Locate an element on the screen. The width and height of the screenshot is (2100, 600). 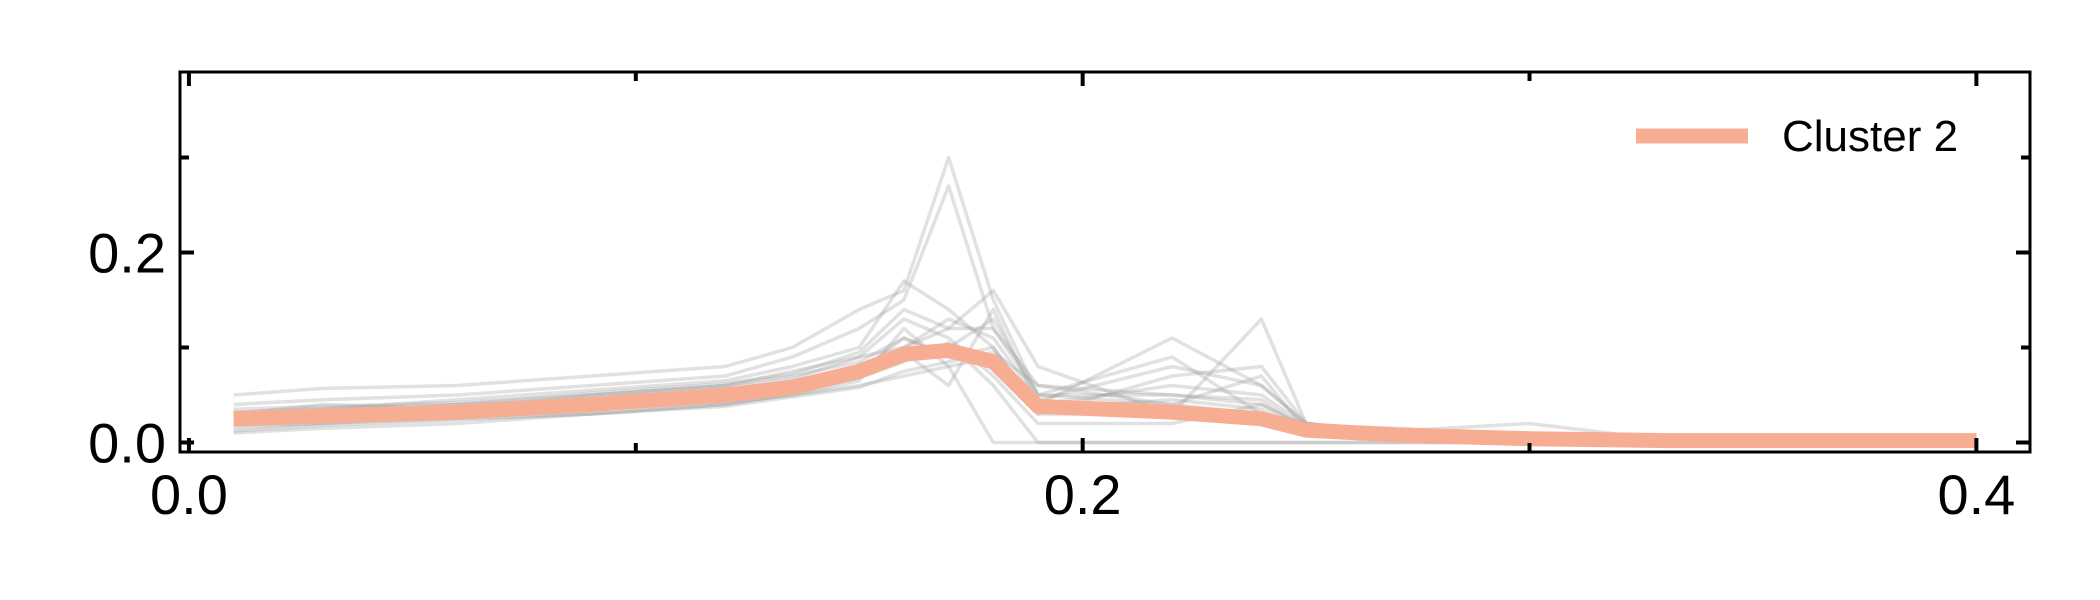
x-tick-label: 0.2 is located at coordinates (1083, 494).